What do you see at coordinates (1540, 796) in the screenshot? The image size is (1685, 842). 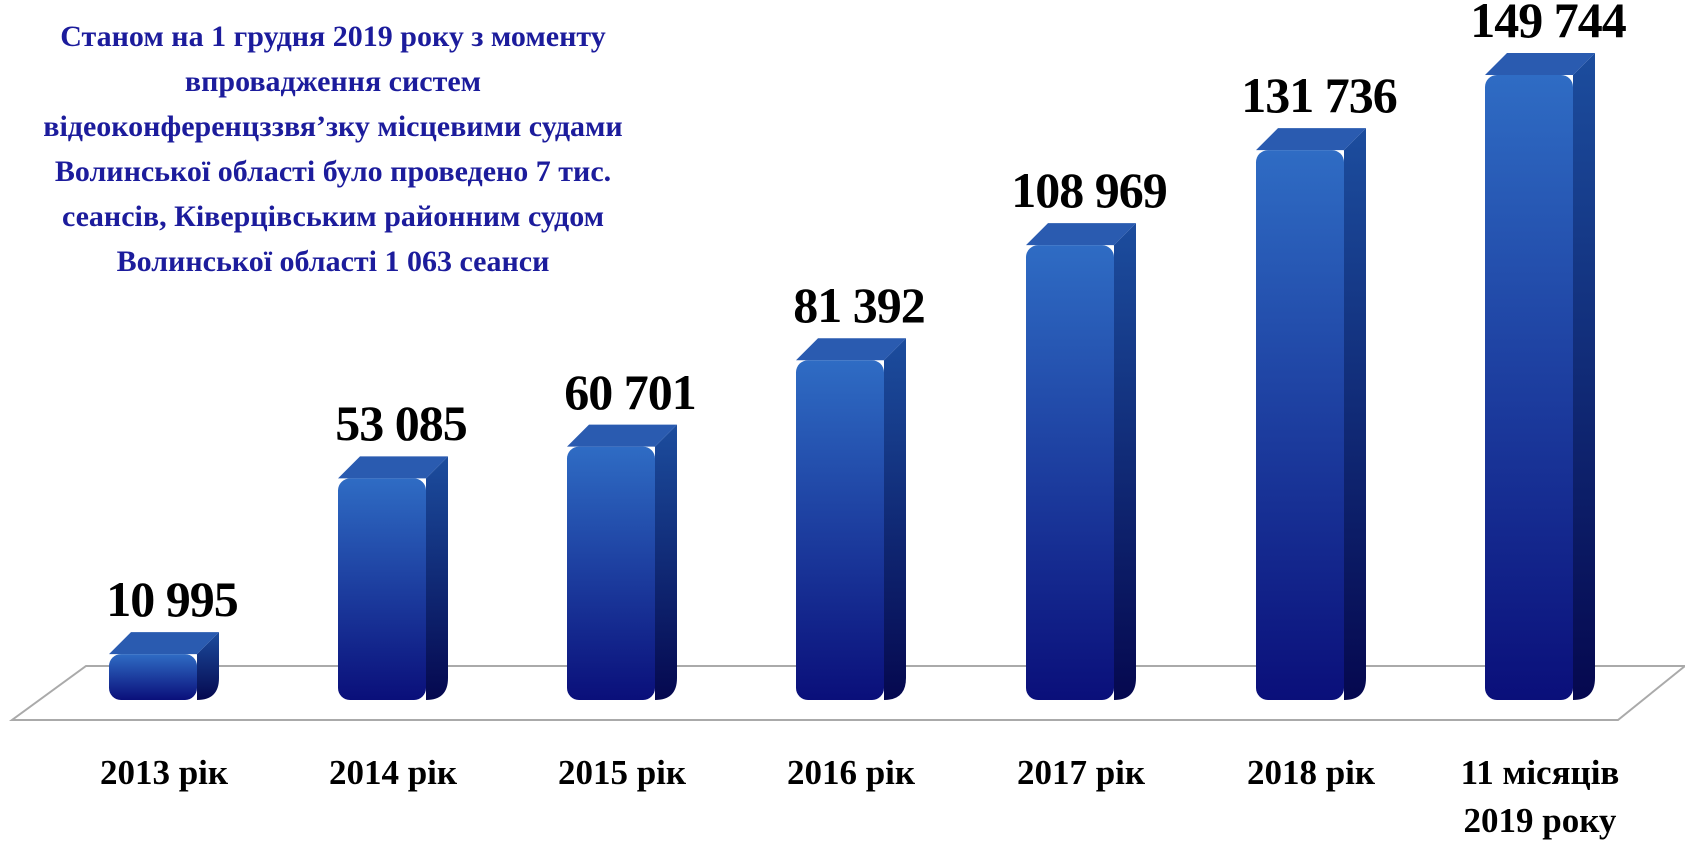 I see `x-tick-label: 11 місяців 2019 року` at bounding box center [1540, 796].